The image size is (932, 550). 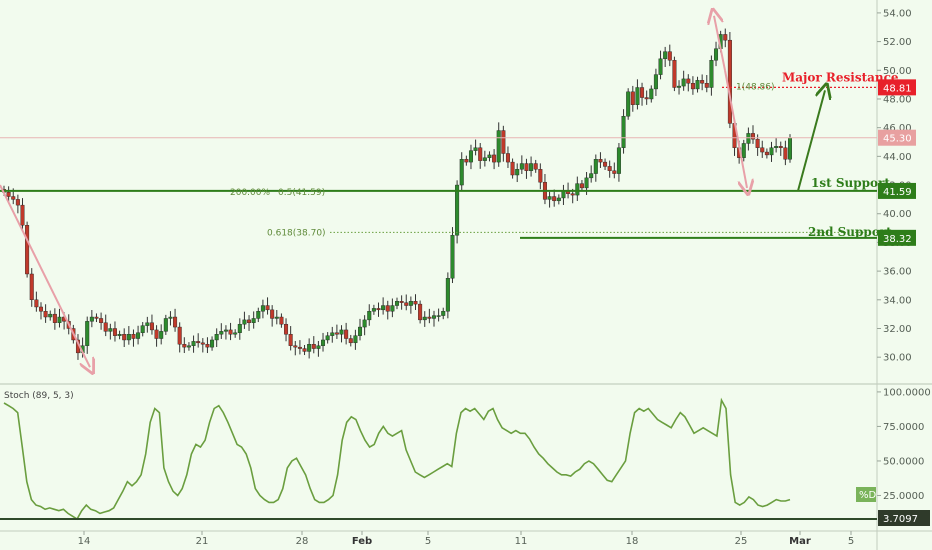 I want to click on stoch-series-name: %D, so click(x=868, y=495).